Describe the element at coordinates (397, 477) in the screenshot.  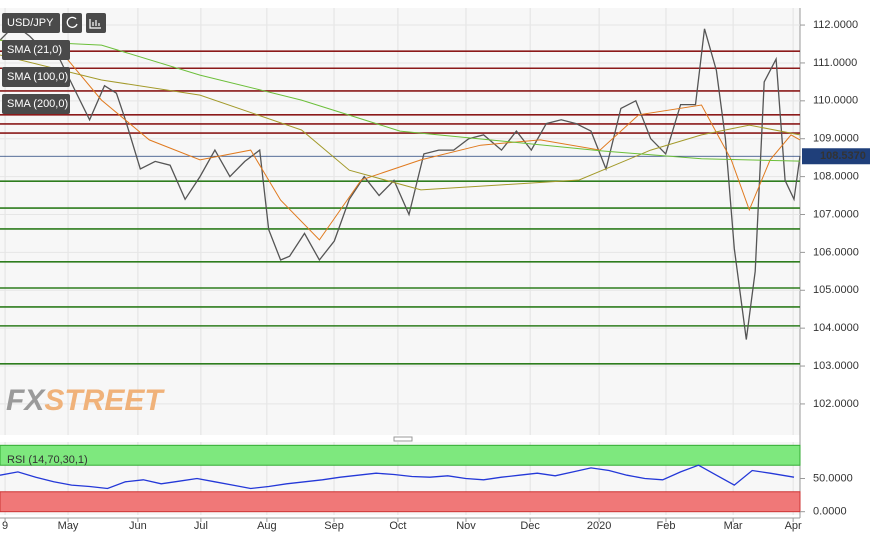
I see `series-line` at that location.